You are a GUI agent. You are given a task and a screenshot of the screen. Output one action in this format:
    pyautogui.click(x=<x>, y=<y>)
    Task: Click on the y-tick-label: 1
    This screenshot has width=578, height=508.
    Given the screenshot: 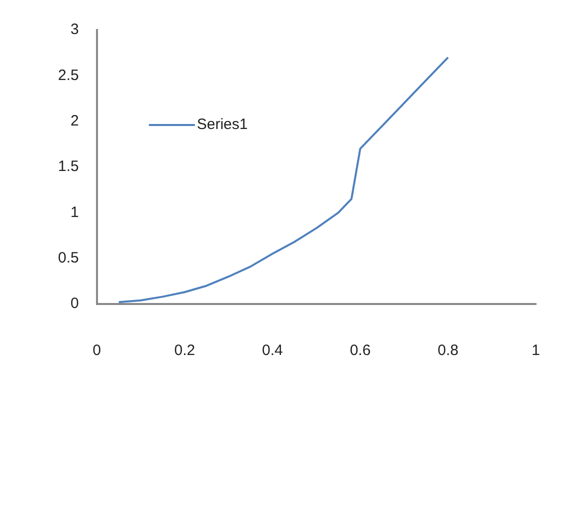 What is the action you would take?
    pyautogui.click(x=74, y=212)
    